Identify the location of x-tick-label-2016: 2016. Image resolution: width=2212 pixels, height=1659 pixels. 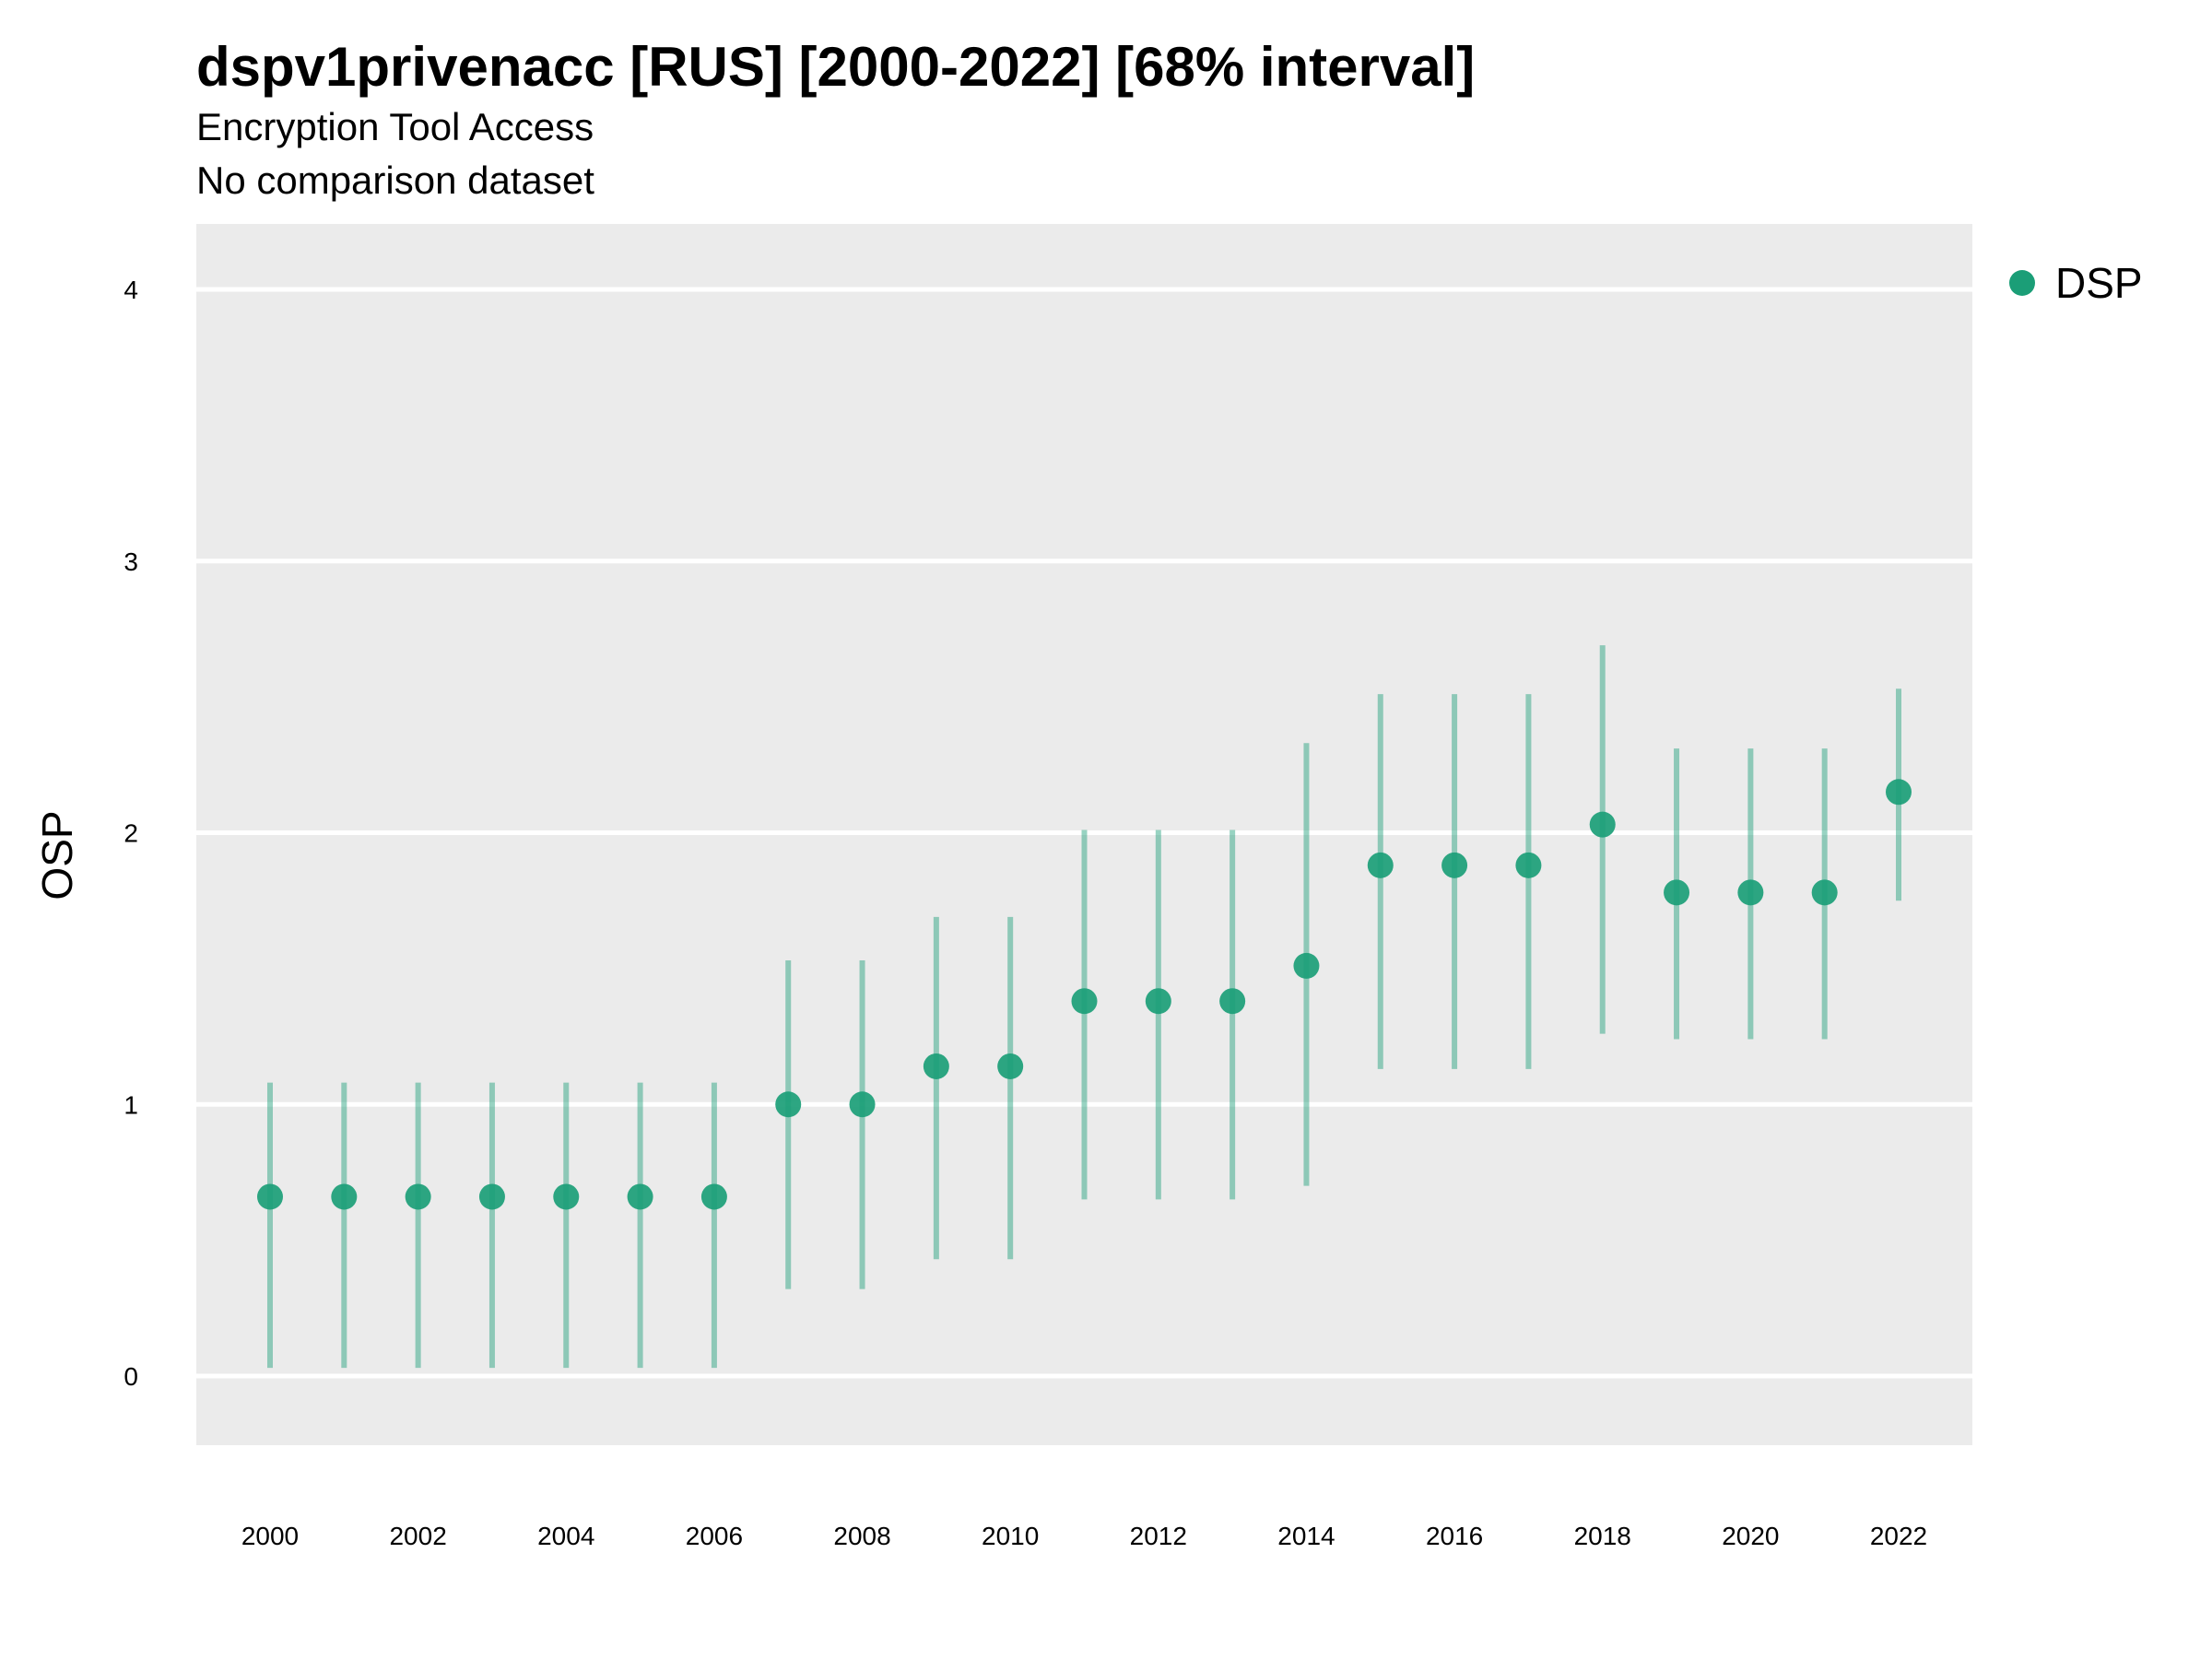
(1454, 1536).